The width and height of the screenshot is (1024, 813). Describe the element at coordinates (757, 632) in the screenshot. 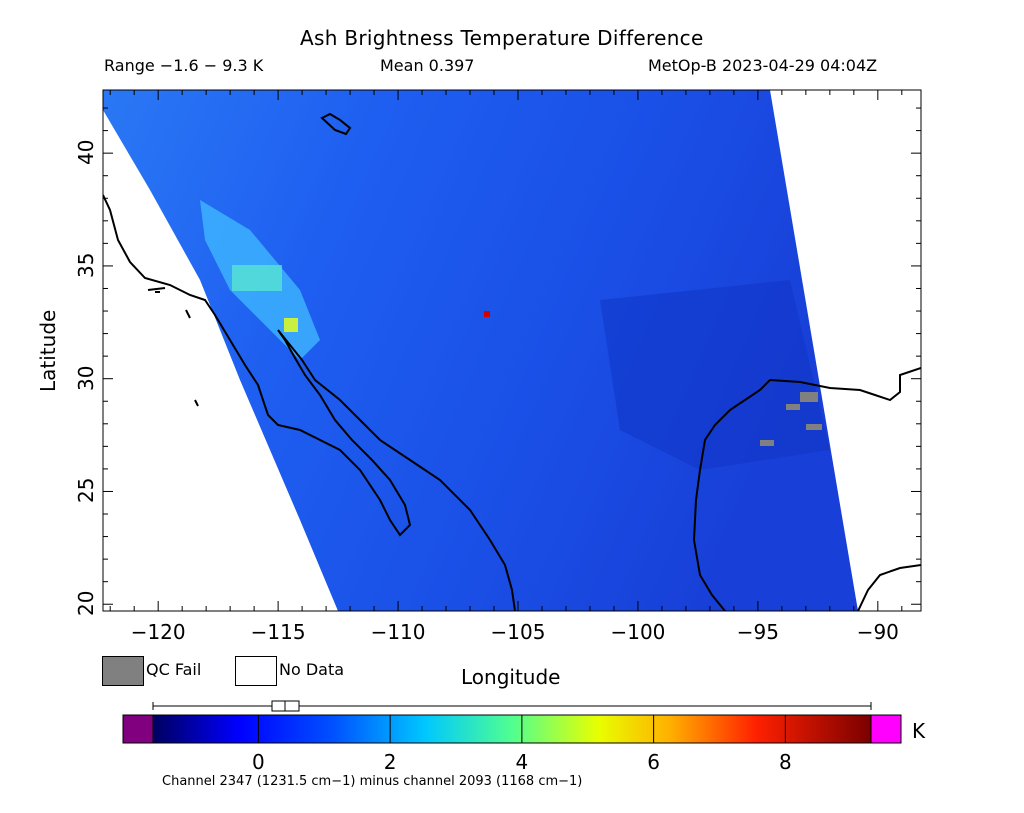

I see `x-tick-label: −95` at that location.